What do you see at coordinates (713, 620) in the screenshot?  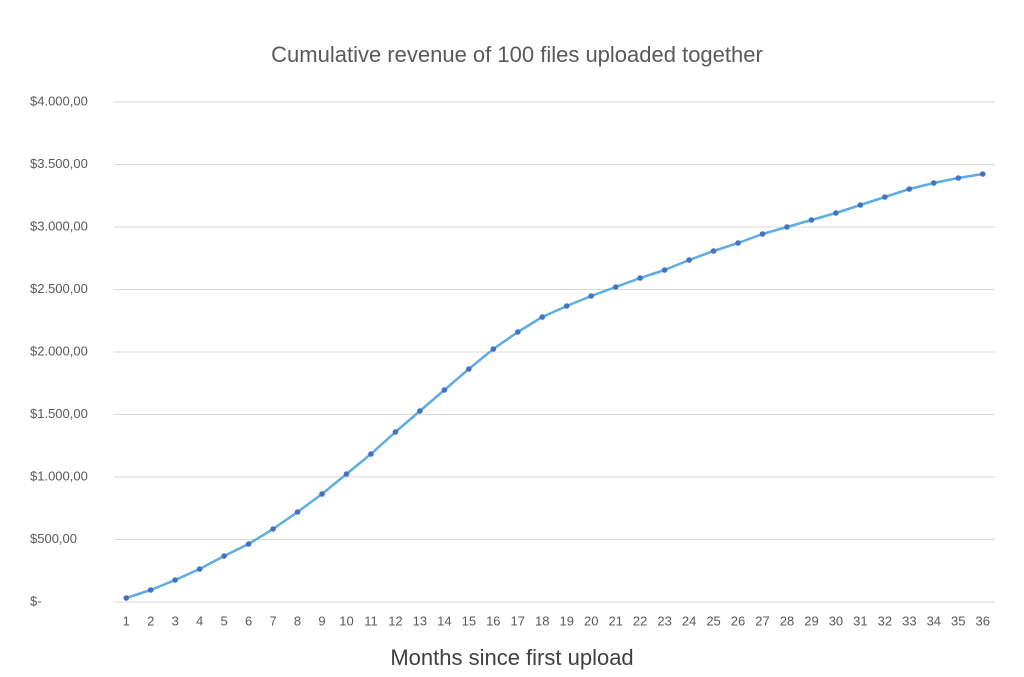 I see `x-tick-label: 25` at bounding box center [713, 620].